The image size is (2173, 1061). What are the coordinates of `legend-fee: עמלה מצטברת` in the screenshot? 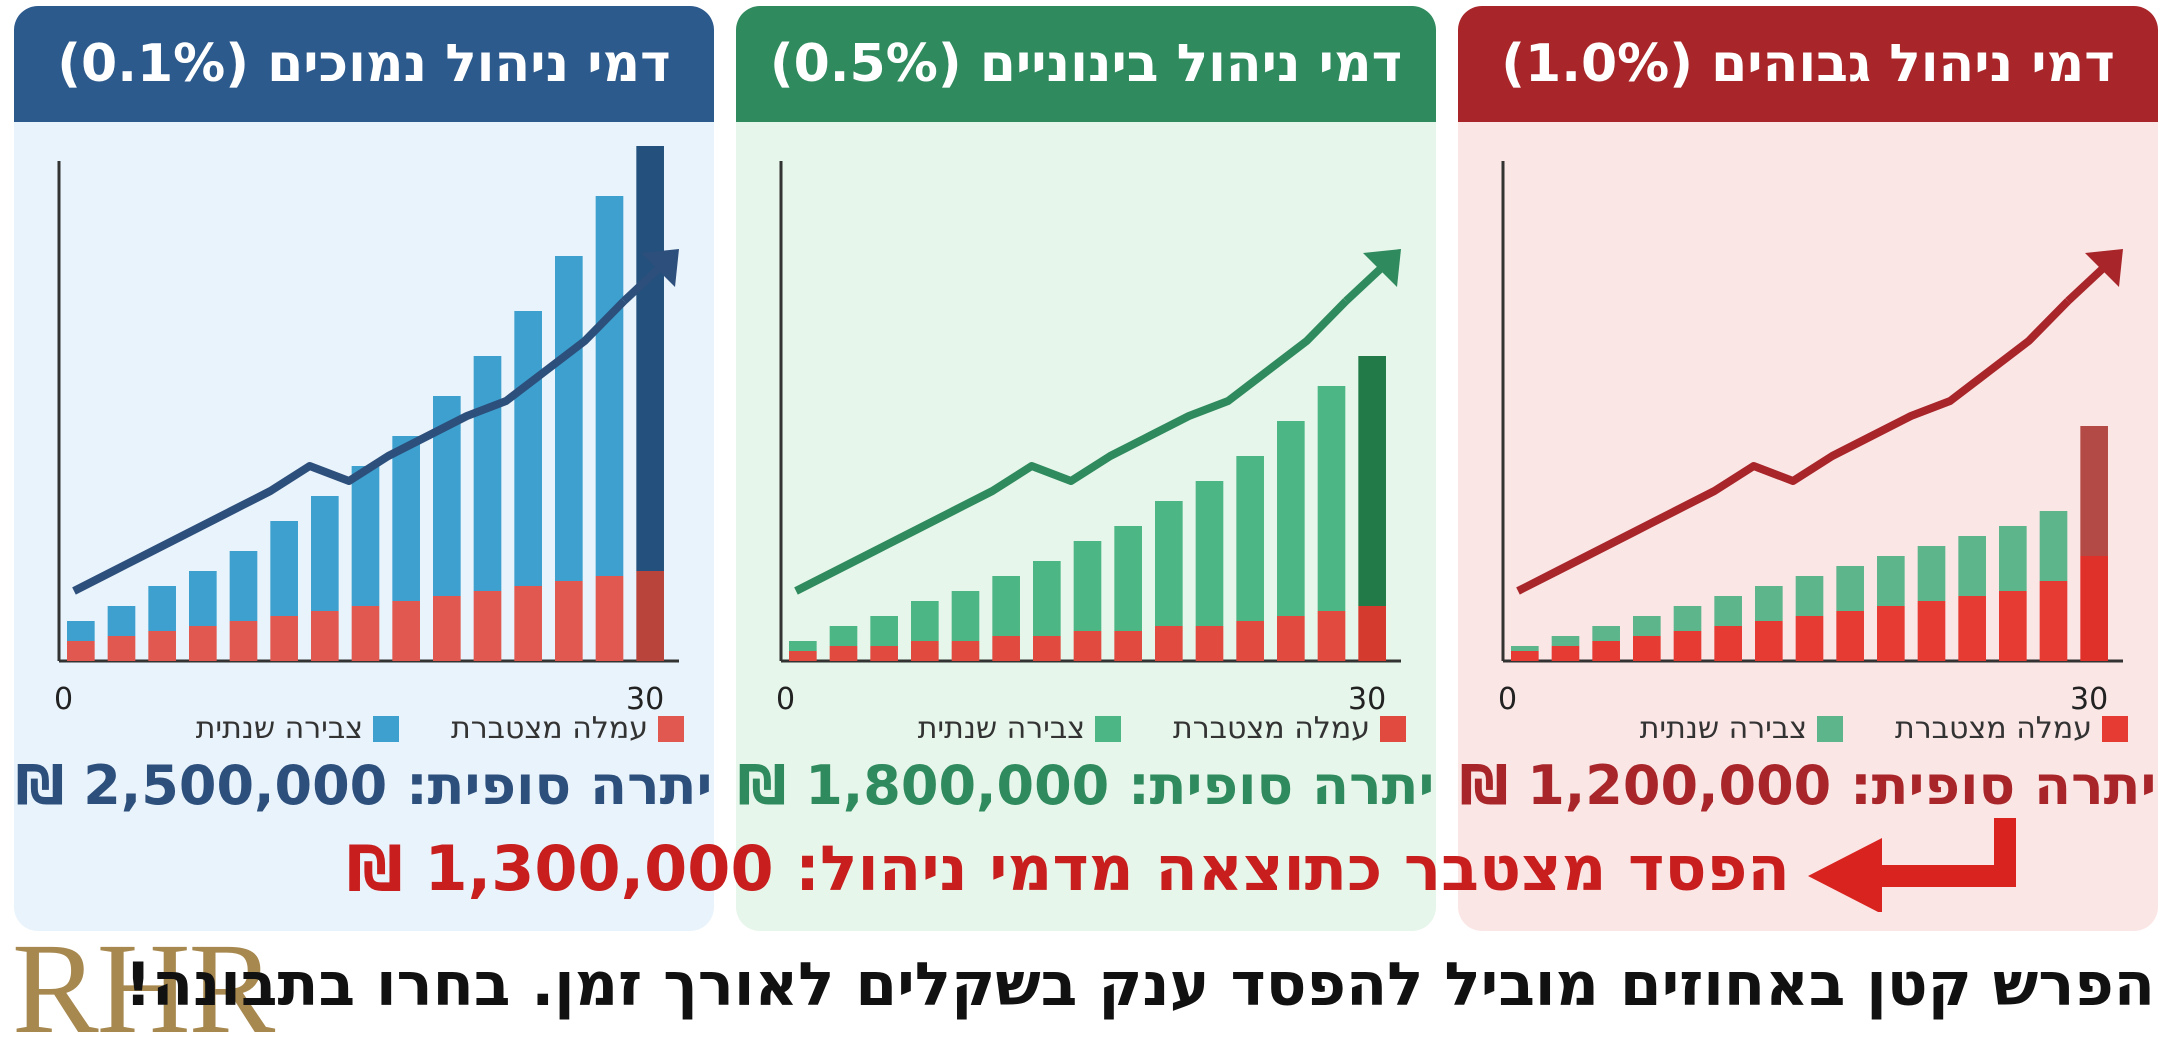 It's located at (2011, 728).